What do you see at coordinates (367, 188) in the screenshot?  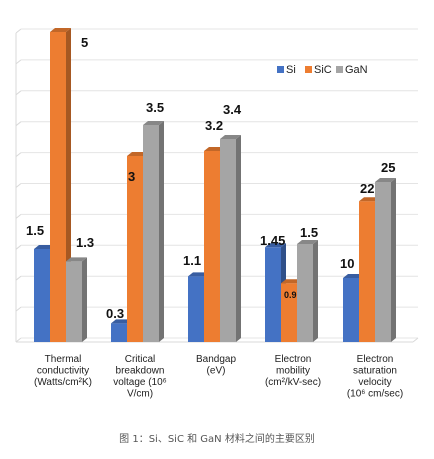 I see `data-label-sic-4: 22` at bounding box center [367, 188].